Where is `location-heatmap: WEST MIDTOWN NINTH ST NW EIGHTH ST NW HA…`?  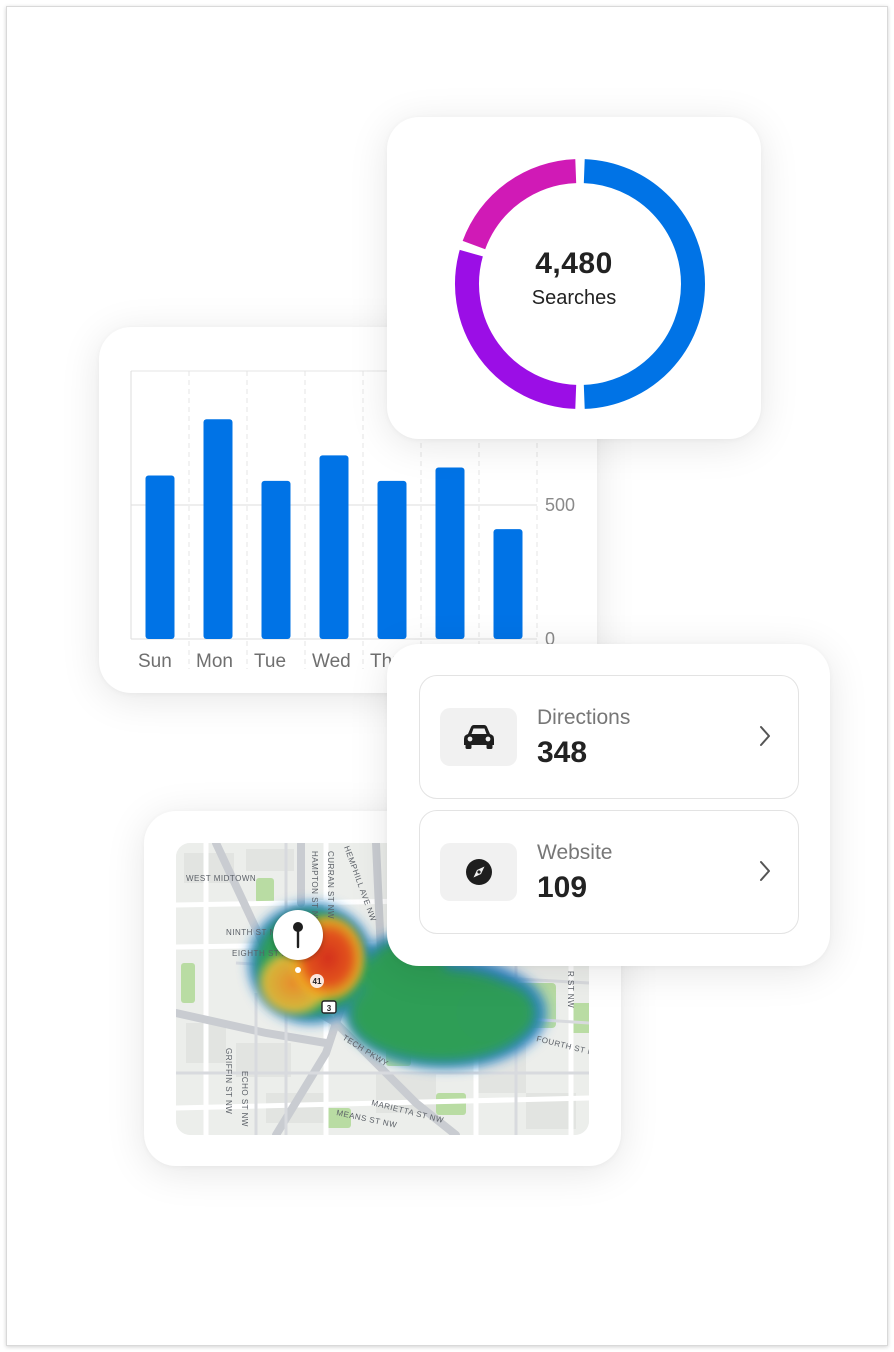 location-heatmap: WEST MIDTOWN NINTH ST NW EIGHTH ST NW HA… is located at coordinates (382, 989).